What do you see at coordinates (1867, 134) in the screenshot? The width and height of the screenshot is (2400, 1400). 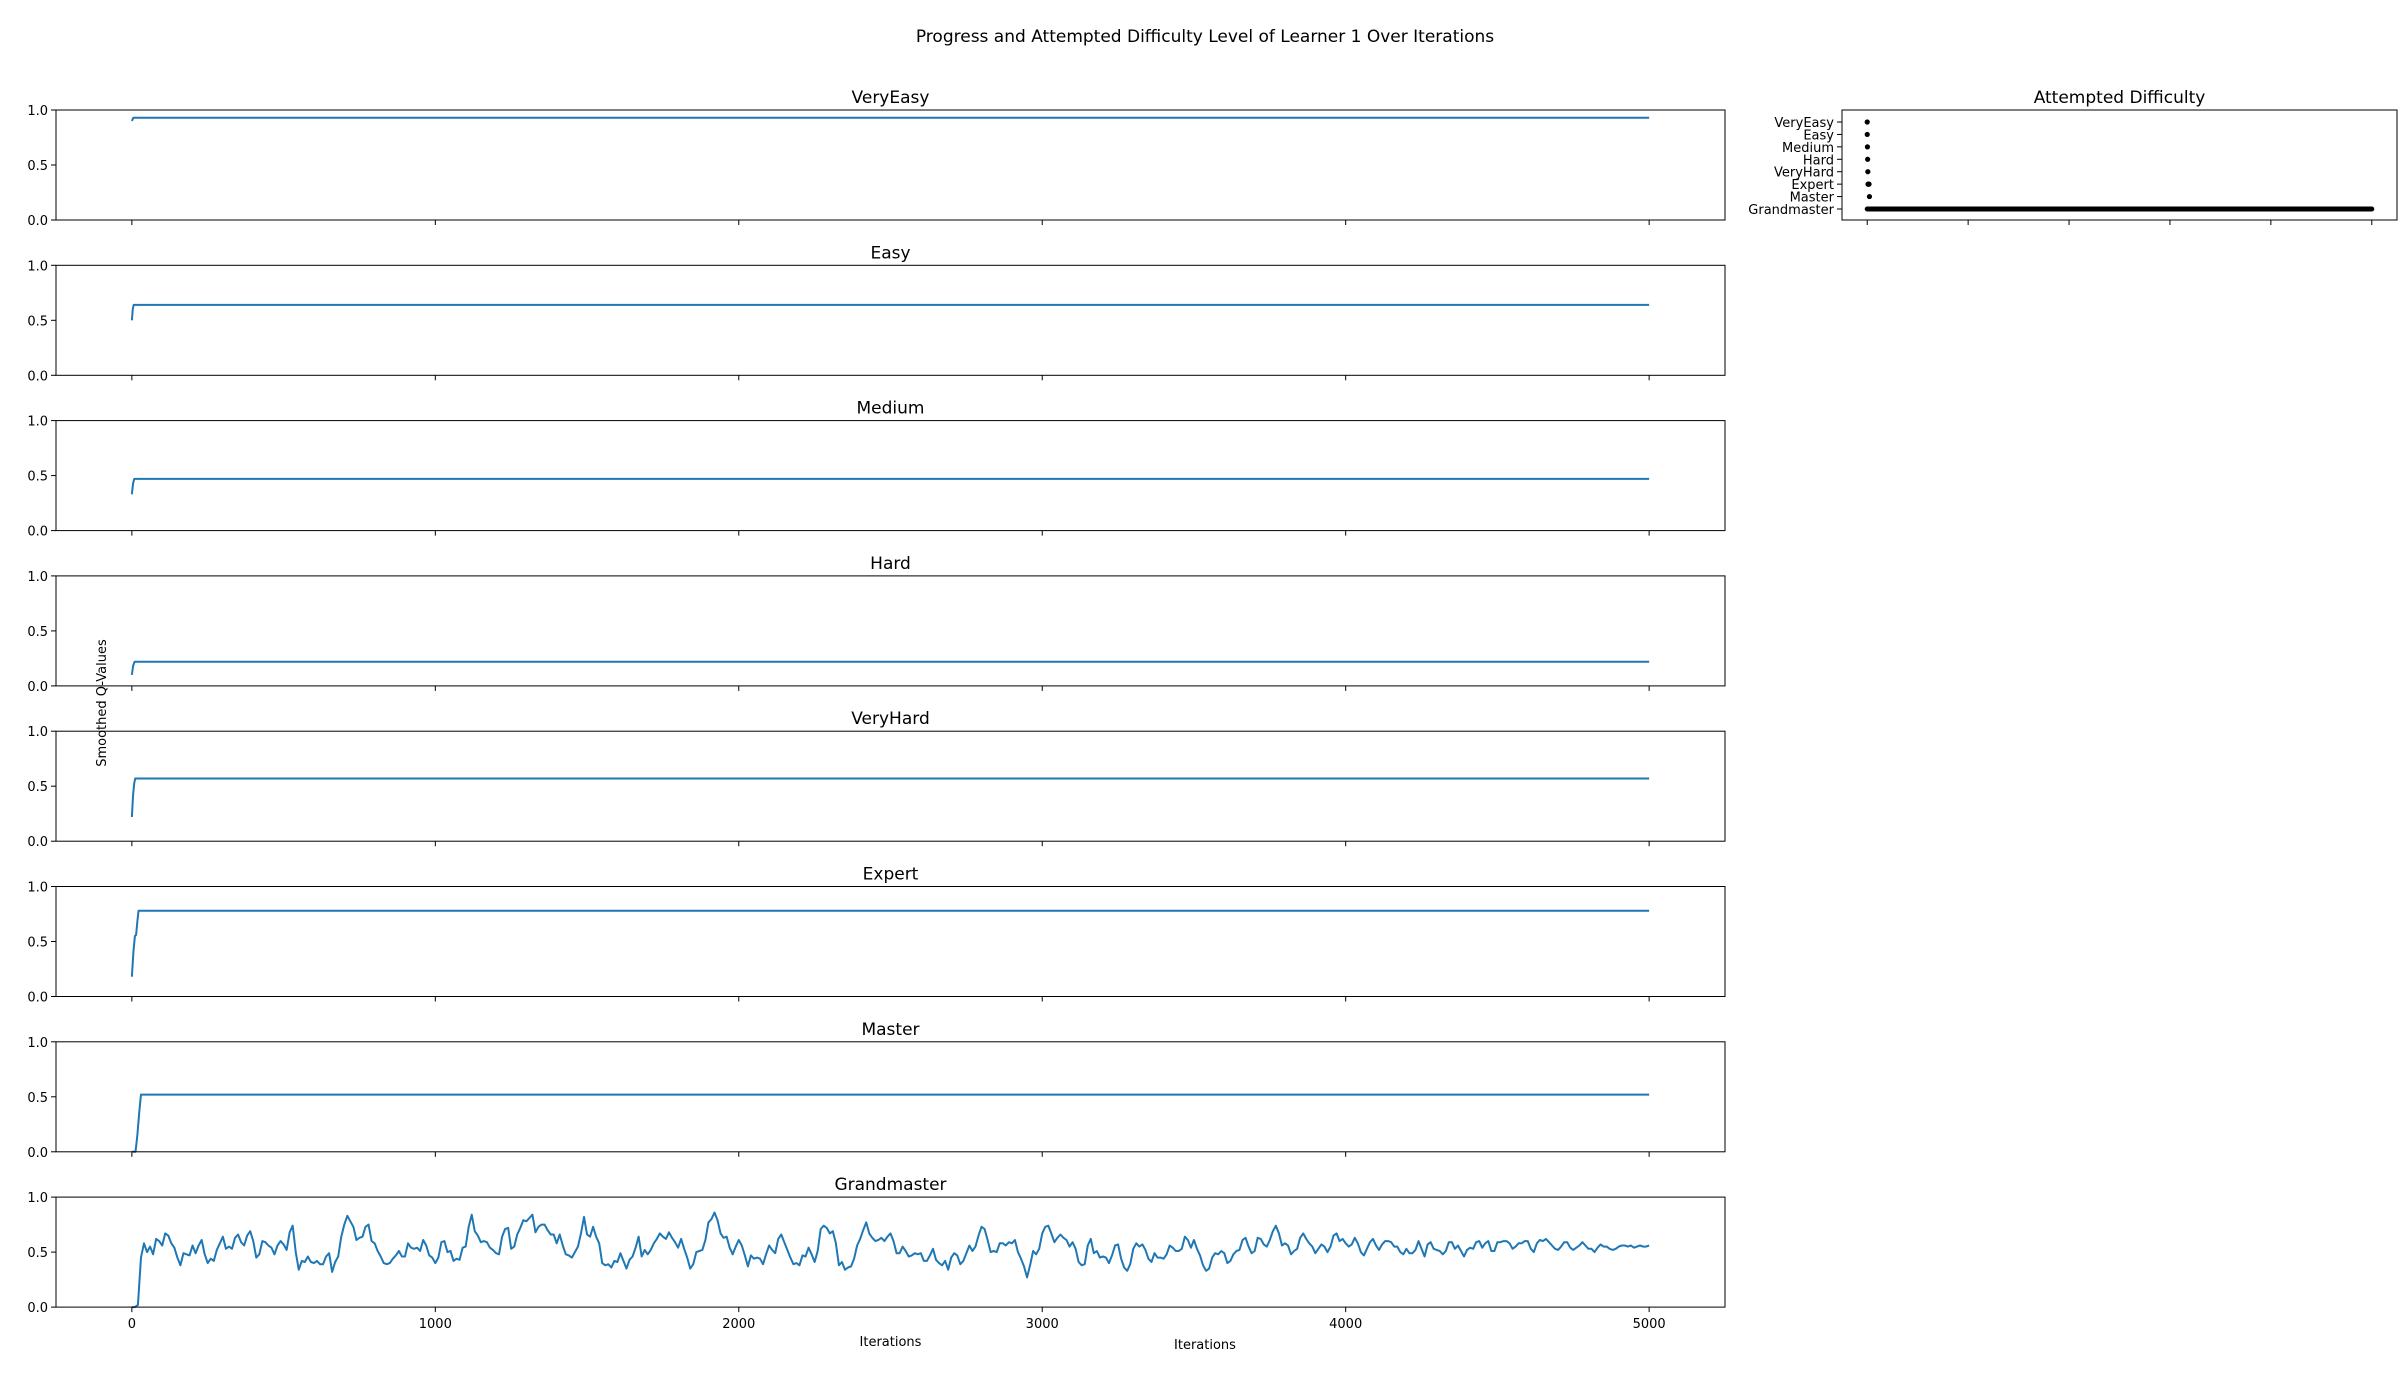 I see `scatter-point-easy` at bounding box center [1867, 134].